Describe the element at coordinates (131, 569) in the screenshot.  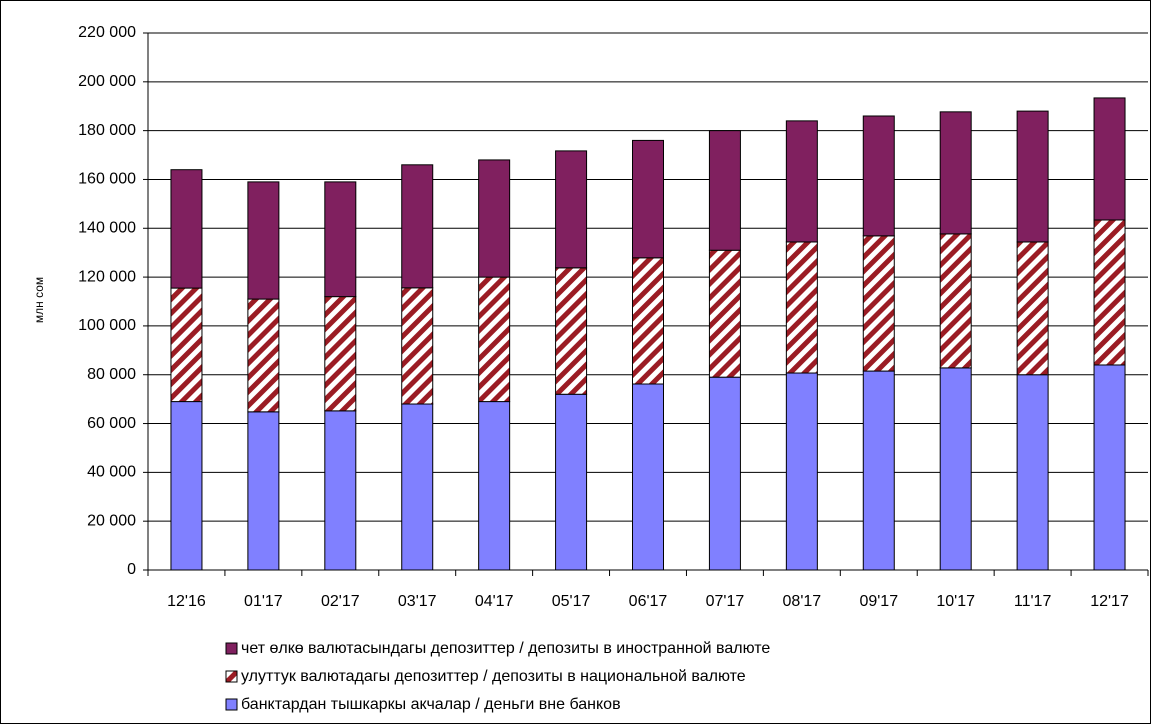
I see `y-tick-label: 0` at that location.